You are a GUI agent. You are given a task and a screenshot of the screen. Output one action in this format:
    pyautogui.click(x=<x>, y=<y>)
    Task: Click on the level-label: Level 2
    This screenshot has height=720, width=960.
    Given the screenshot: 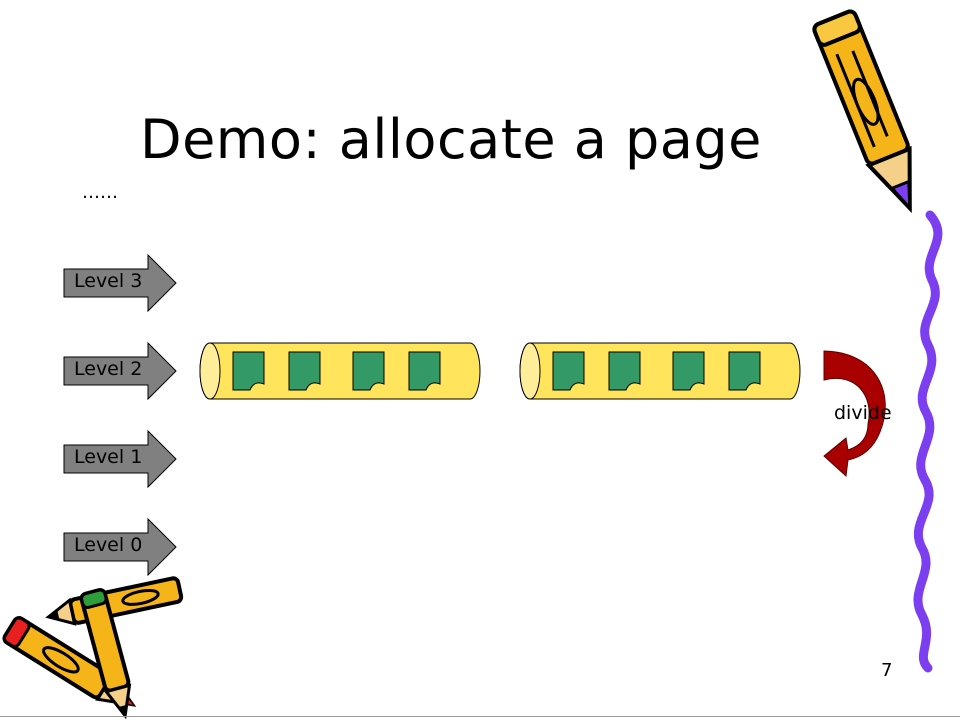 What is the action you would take?
    pyautogui.click(x=108, y=369)
    